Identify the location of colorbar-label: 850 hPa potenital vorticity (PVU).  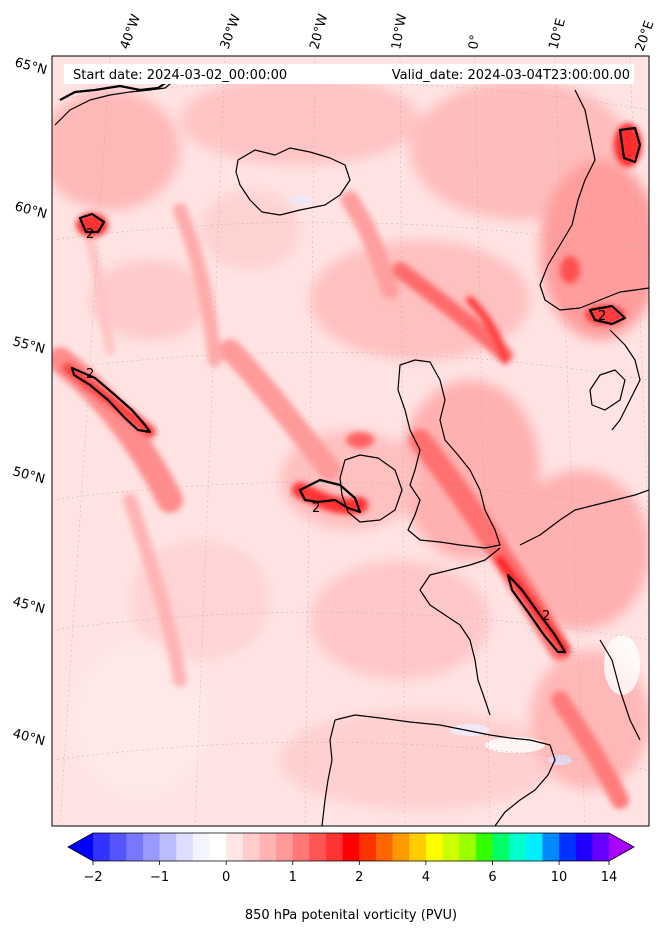
(351, 915).